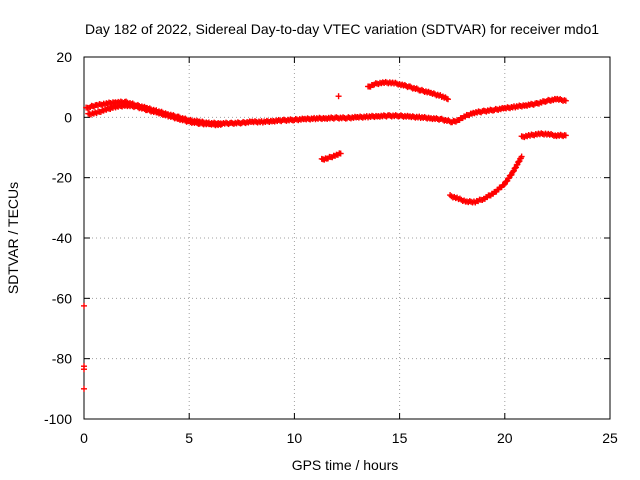  Describe the element at coordinates (68, 117) in the screenshot. I see `y-tick-label: 0` at that location.